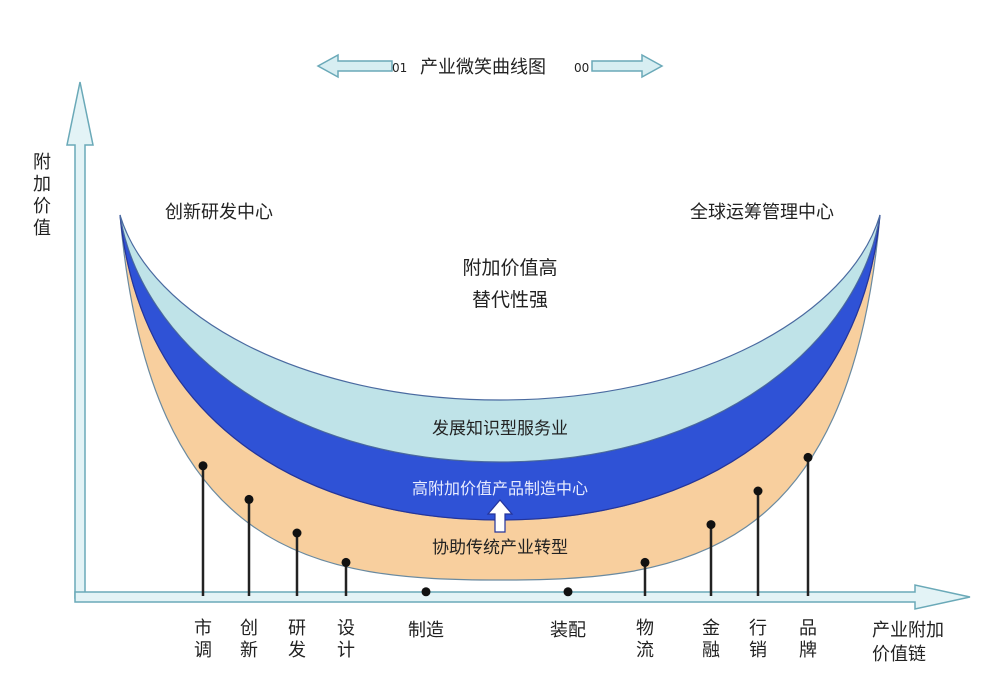 Image resolution: width=1000 pixels, height=699 pixels. I want to click on stage-label-char: 市, so click(203, 628).